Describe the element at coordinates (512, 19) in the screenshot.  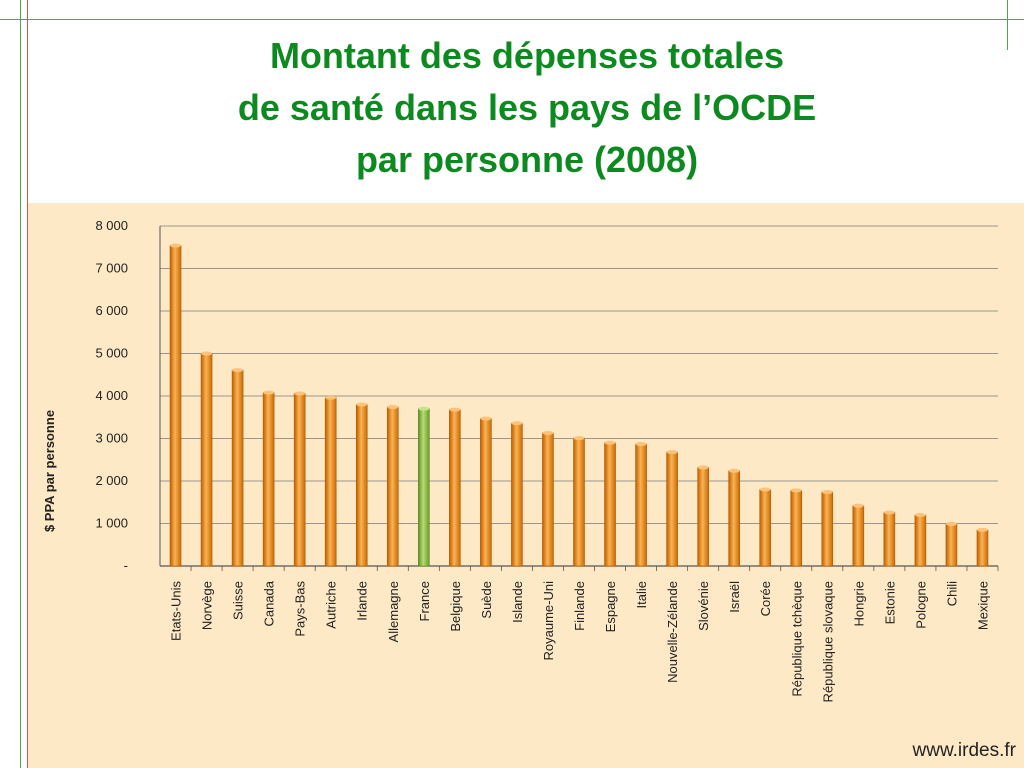
I see `top-rule` at that location.